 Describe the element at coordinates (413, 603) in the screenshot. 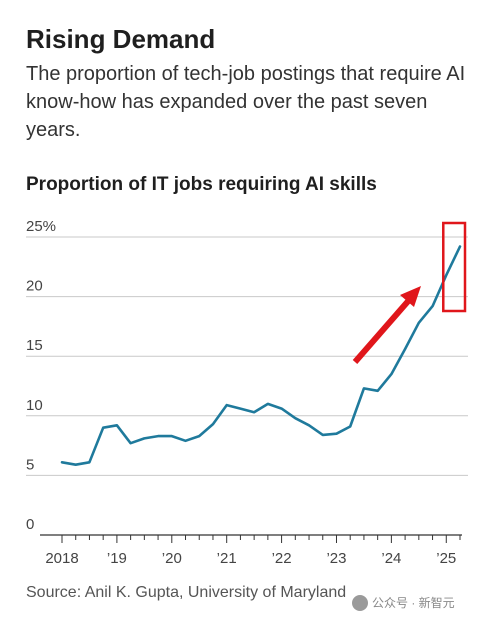

I see `watermark-text: 公众号 · 新智元` at that location.